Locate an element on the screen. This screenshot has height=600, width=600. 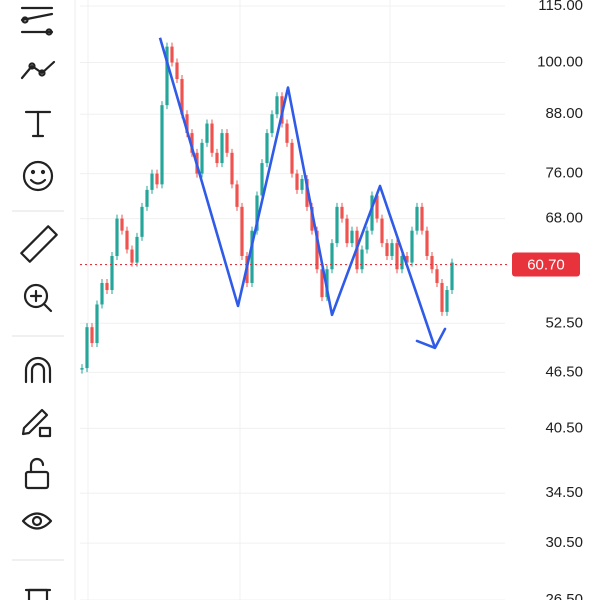
tool-lock-draw is located at coordinates (36, 423).